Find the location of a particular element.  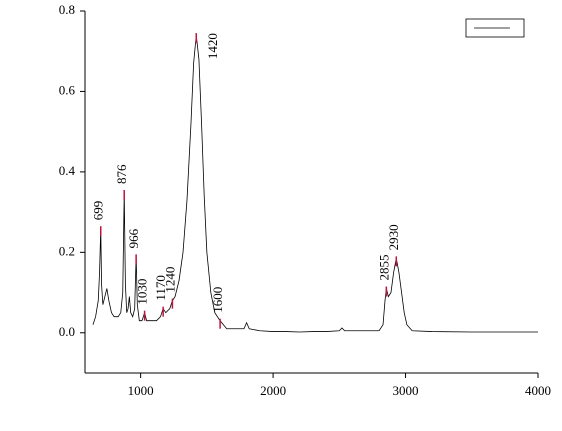

x-tick-label: 3000 is located at coordinates (406, 390).